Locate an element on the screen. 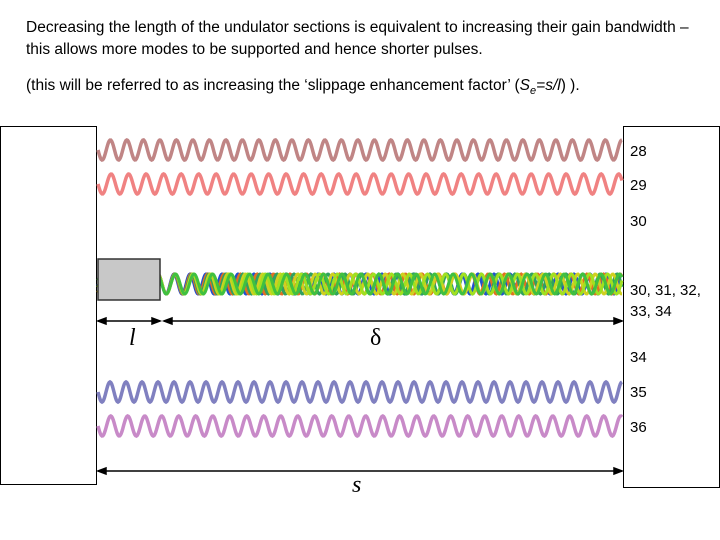 The height and width of the screenshot is (540, 720). s-arrowhead-left is located at coordinates (101, 471).